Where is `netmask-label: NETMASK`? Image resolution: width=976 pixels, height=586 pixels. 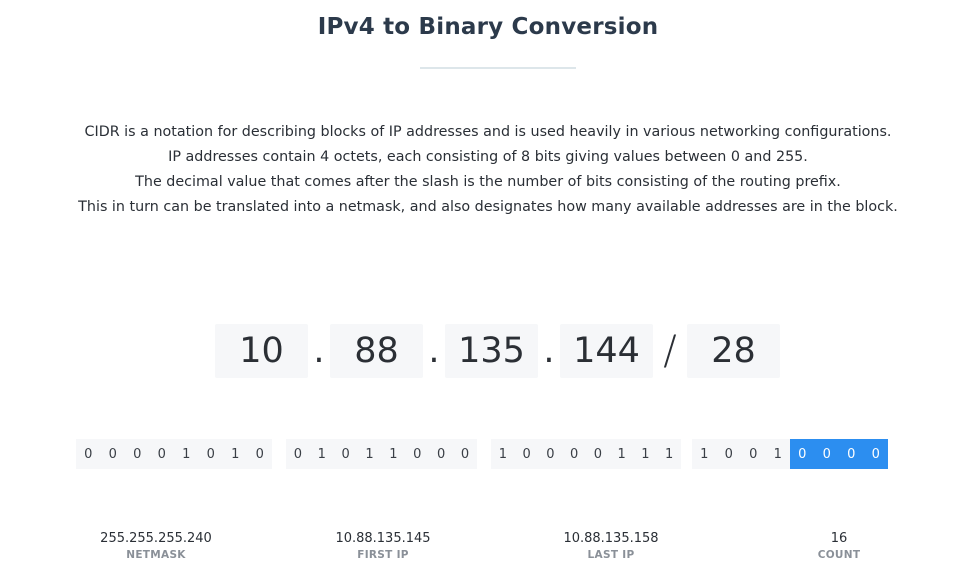 netmask-label: NETMASK is located at coordinates (156, 555).